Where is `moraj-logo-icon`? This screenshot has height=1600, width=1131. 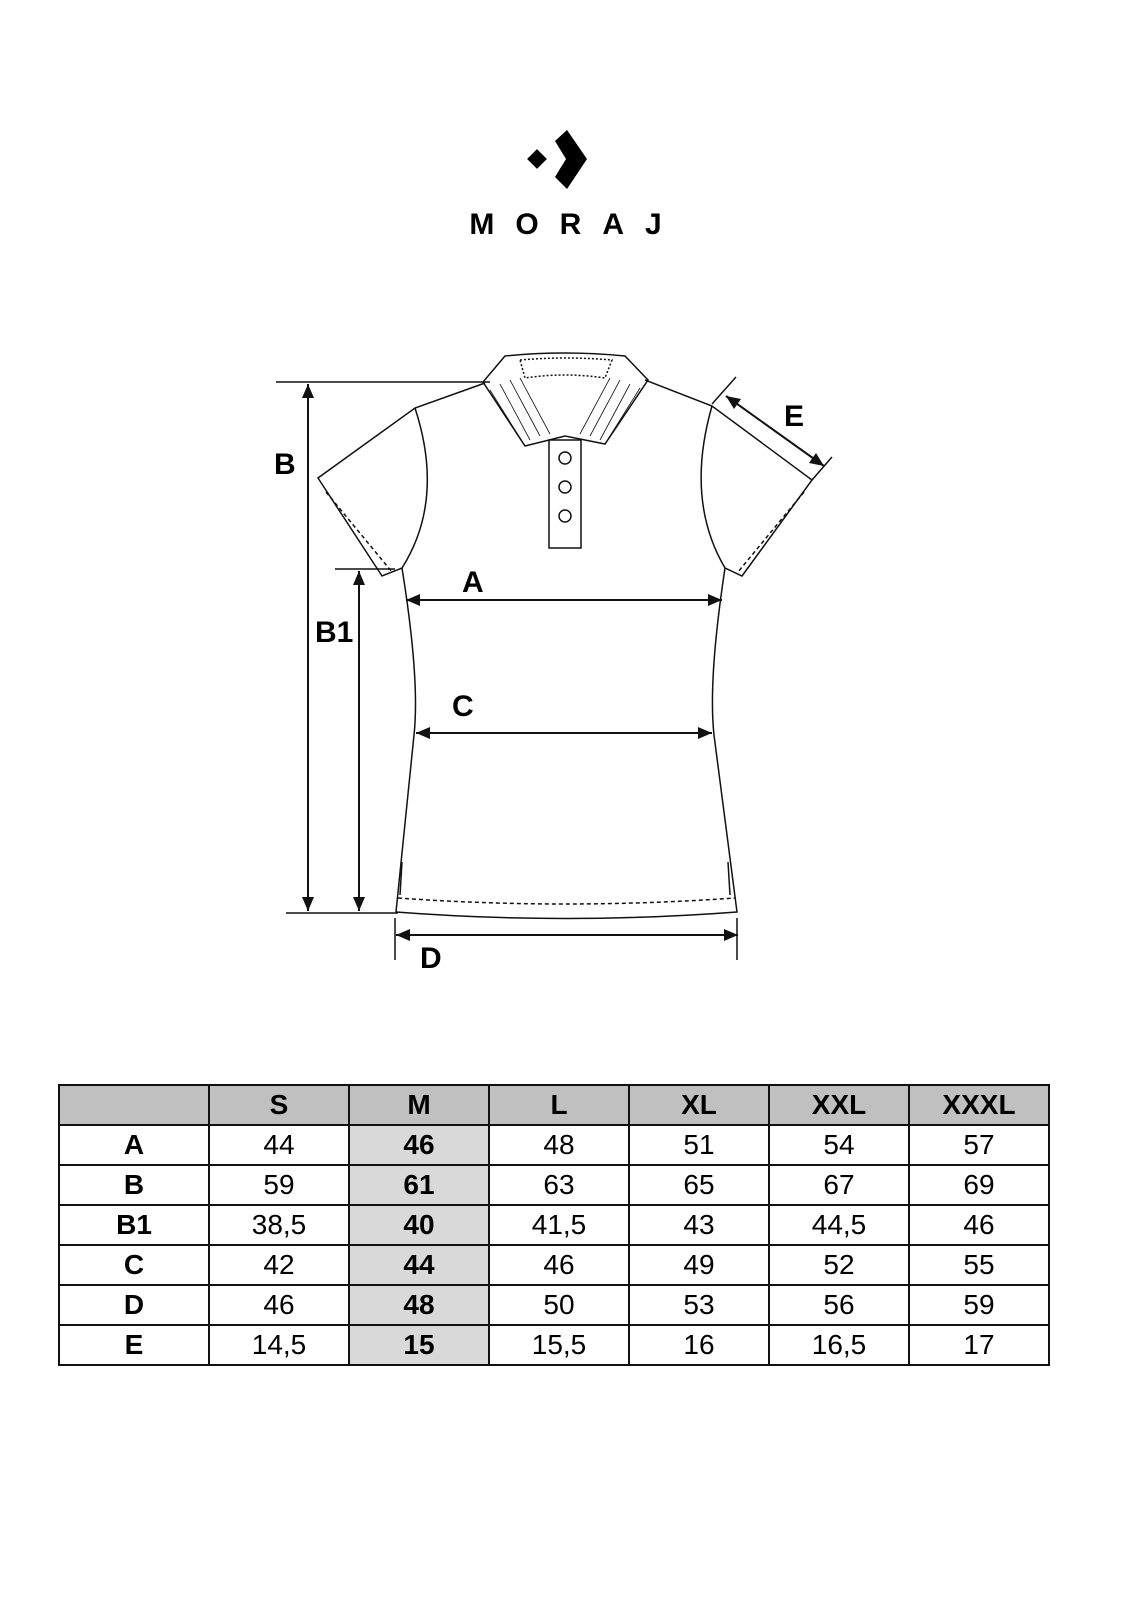
moraj-logo-icon is located at coordinates (557, 159).